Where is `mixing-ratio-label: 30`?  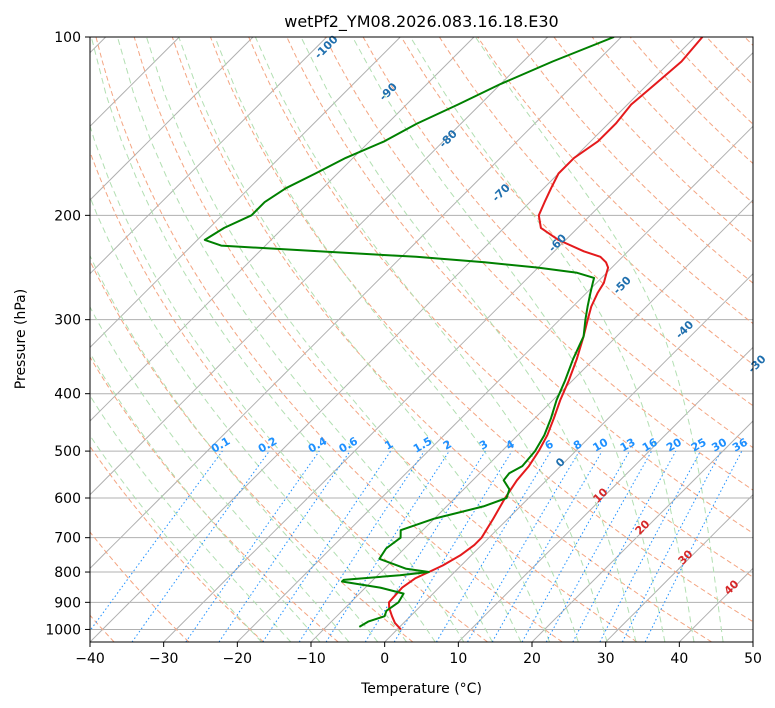
mixing-ratio-label: 30 is located at coordinates (719, 444).